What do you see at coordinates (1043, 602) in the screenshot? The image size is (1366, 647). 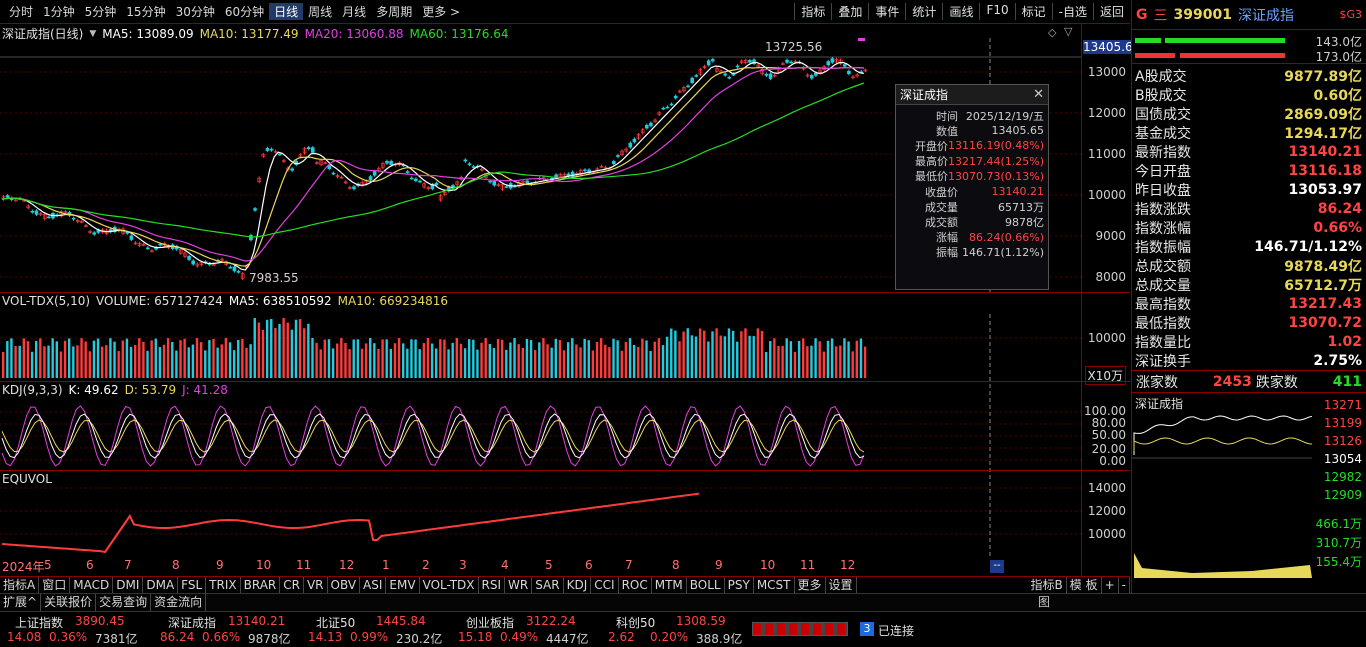 I see `picture-toggle: 图` at bounding box center [1043, 602].